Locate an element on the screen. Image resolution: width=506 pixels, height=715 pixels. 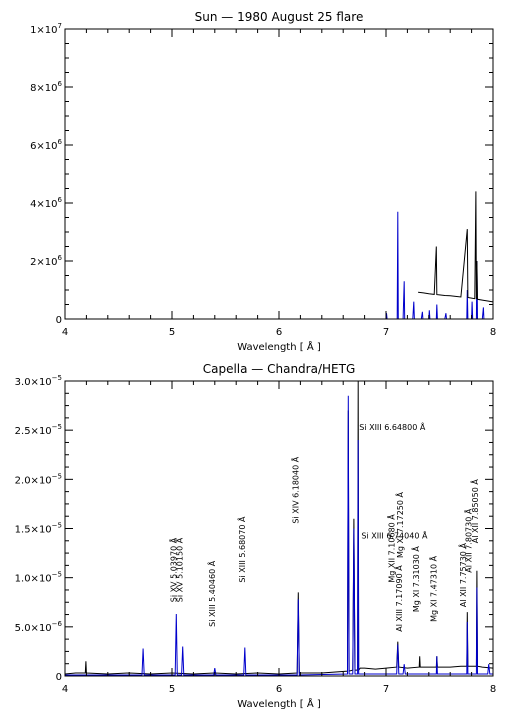
line-annotation: Al XIII 7.17090 Å is located at coordinates (398, 598).